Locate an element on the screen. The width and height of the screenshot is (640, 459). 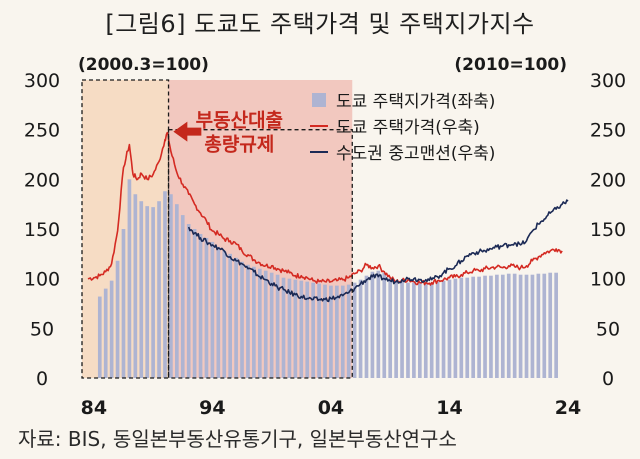
left-axis-note: (2000.3=100) is located at coordinates (143, 65).